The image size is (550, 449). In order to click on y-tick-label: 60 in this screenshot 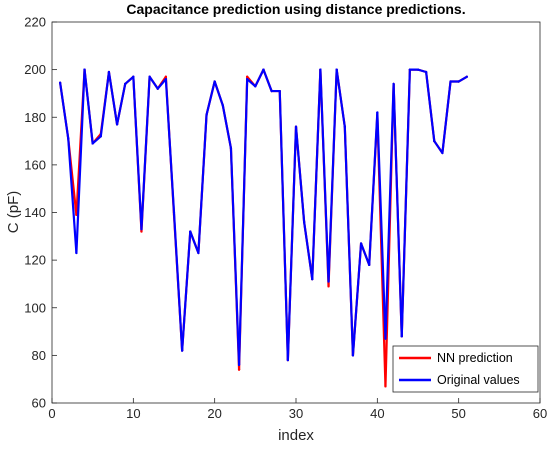, I will do `click(39, 403)`.